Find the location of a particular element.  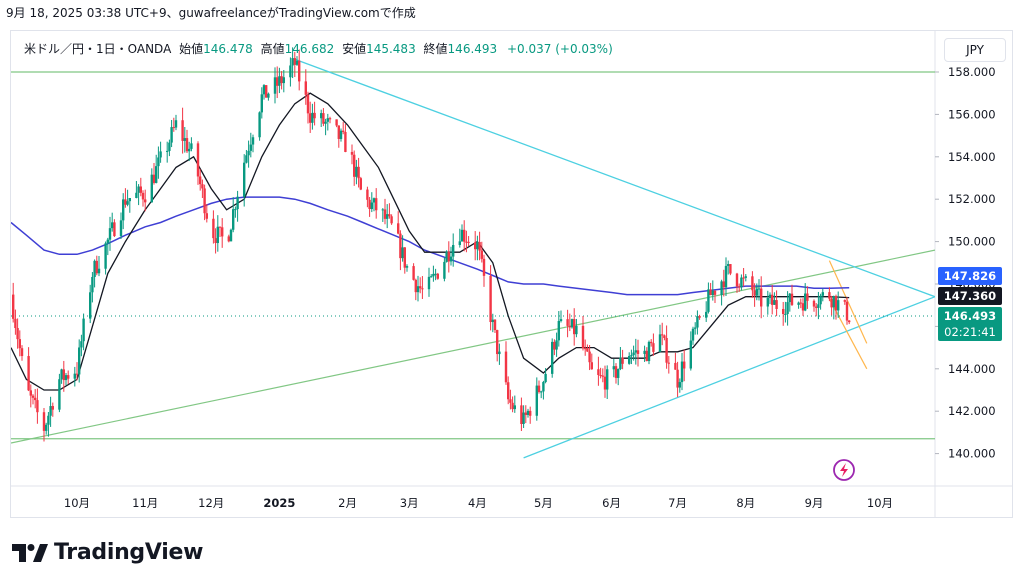

x-tick-label: 10月 is located at coordinates (77, 503).